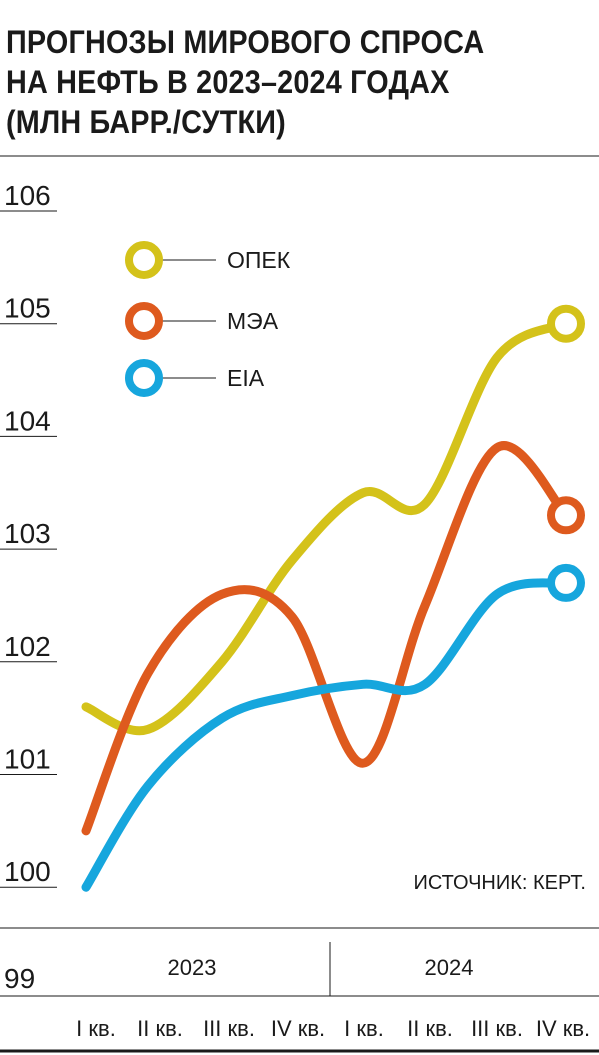  What do you see at coordinates (259, 260) in the screenshot?
I see `legend-label-ОПЕК: ОПЕК` at bounding box center [259, 260].